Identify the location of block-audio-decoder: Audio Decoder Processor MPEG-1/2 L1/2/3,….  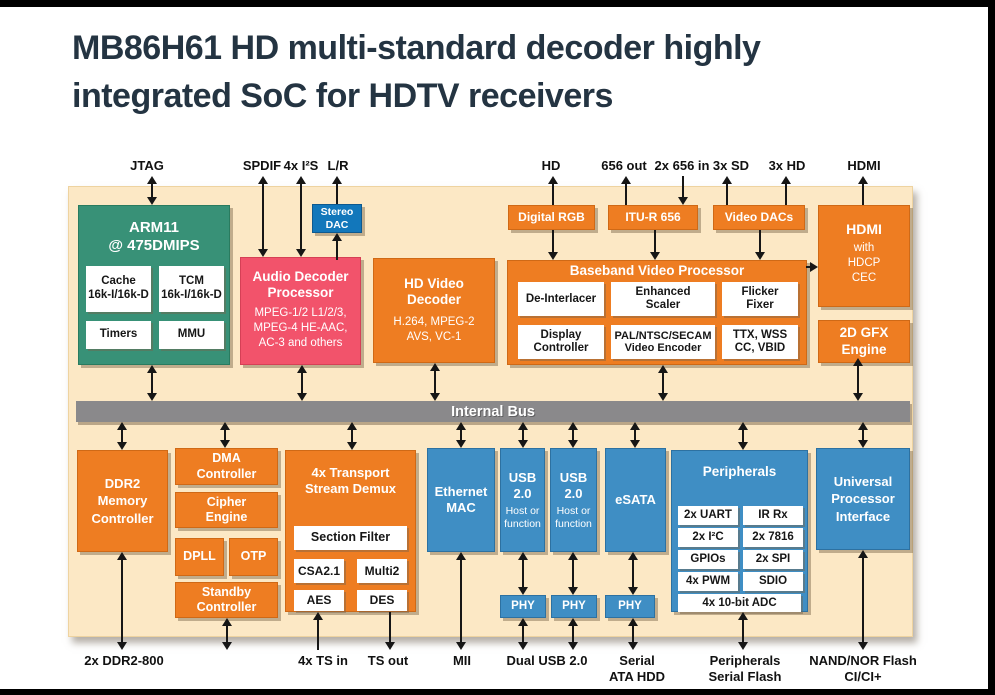
(300, 311).